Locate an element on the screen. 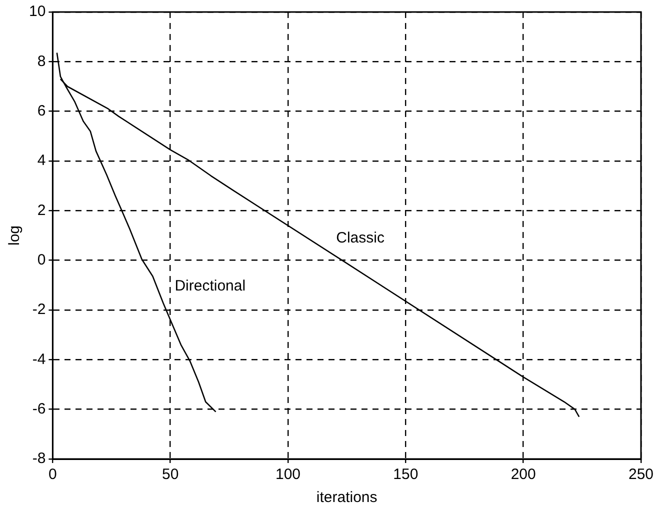 The image size is (663, 509). x-tick-label: 50 is located at coordinates (170, 475).